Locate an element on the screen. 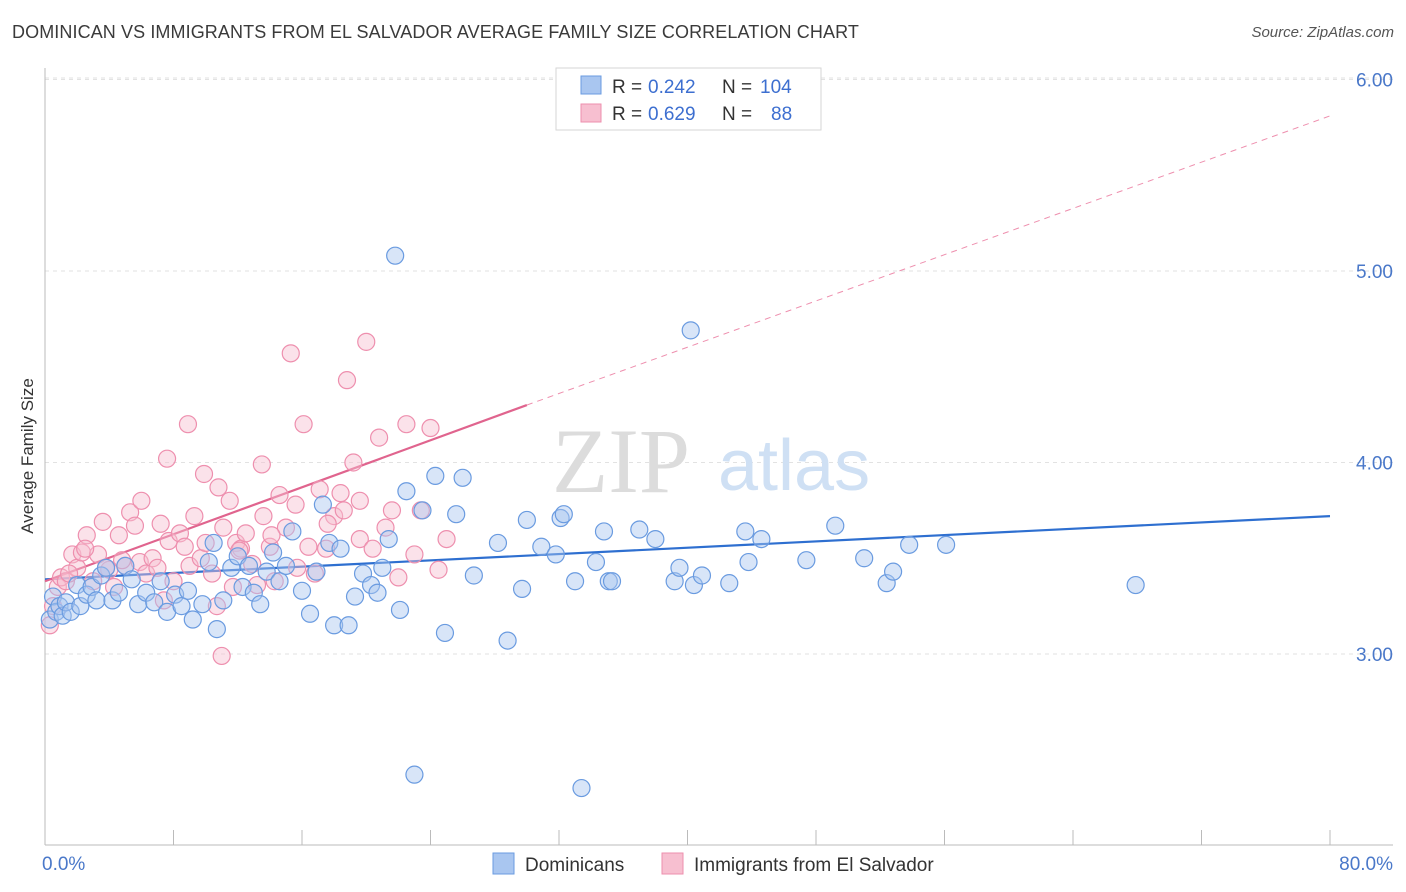 Image resolution: width=1406 pixels, height=892 pixels. x-tick-label-max: 80.0% is located at coordinates (1366, 864).